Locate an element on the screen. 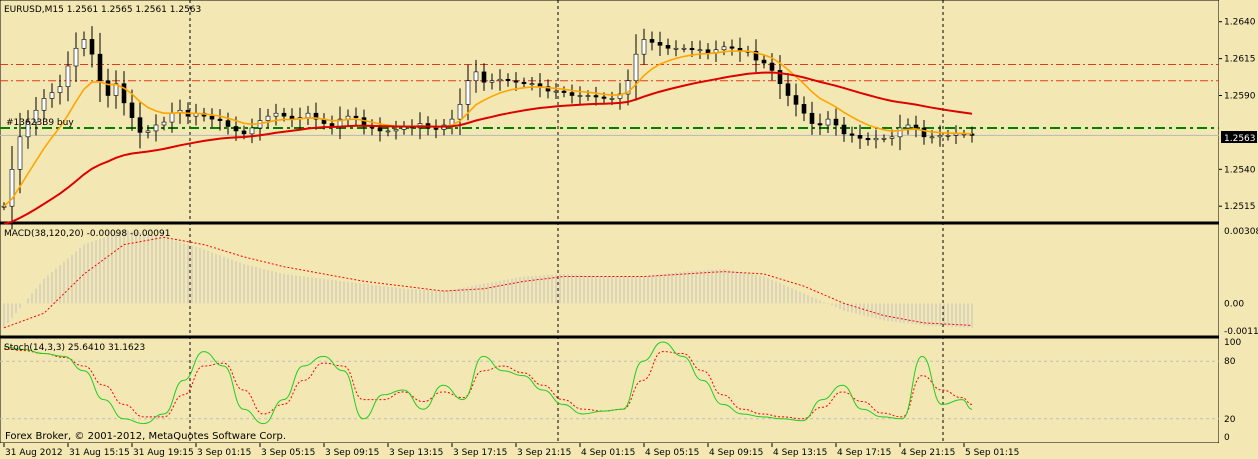 Image resolution: width=1258 pixels, height=459 pixels. macd-tick-label: 0.00308 is located at coordinates (1241, 232).